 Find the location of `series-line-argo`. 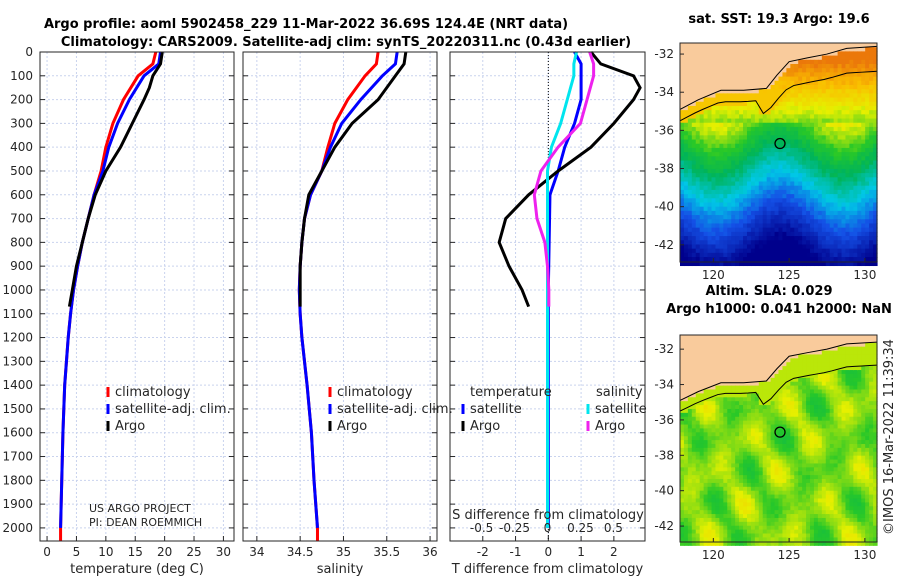

series-line-argo is located at coordinates (353, 179).